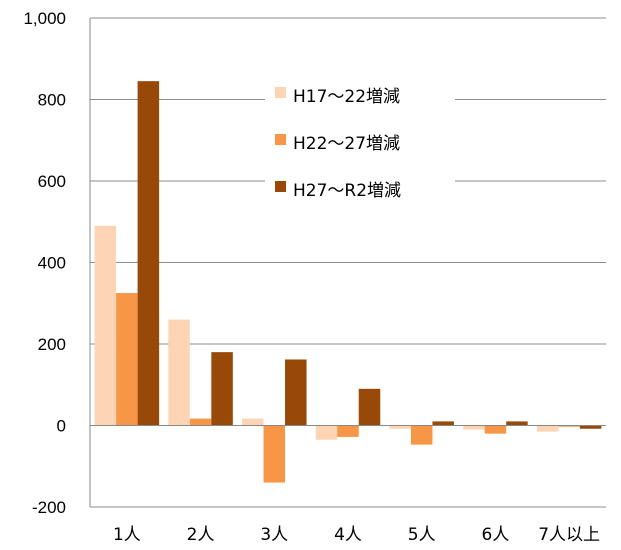 This screenshot has height=550, width=621. Describe the element at coordinates (274, 535) in the screenshot. I see `x-tick-label: 3人` at that location.